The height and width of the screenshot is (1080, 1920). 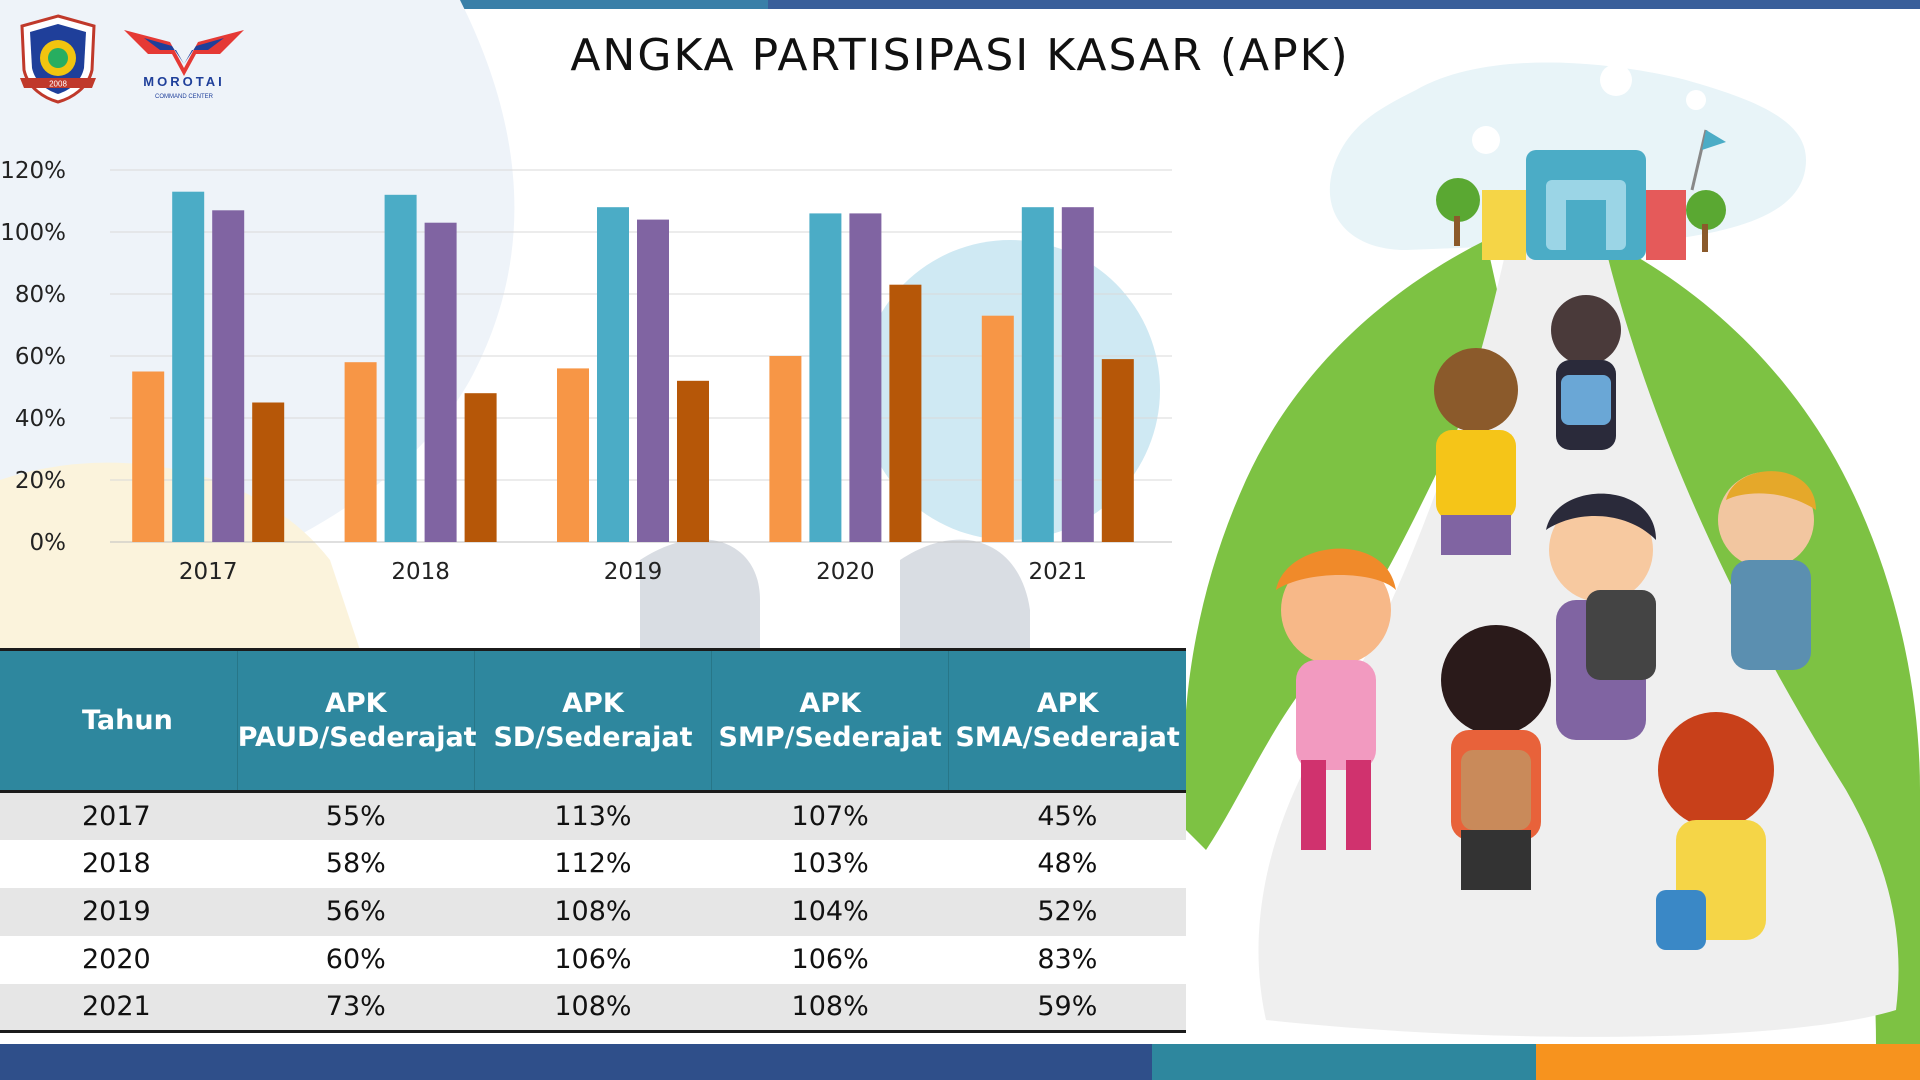 What do you see at coordinates (1058, 572) in the screenshot?
I see `x-tick-label: 2021` at bounding box center [1058, 572].